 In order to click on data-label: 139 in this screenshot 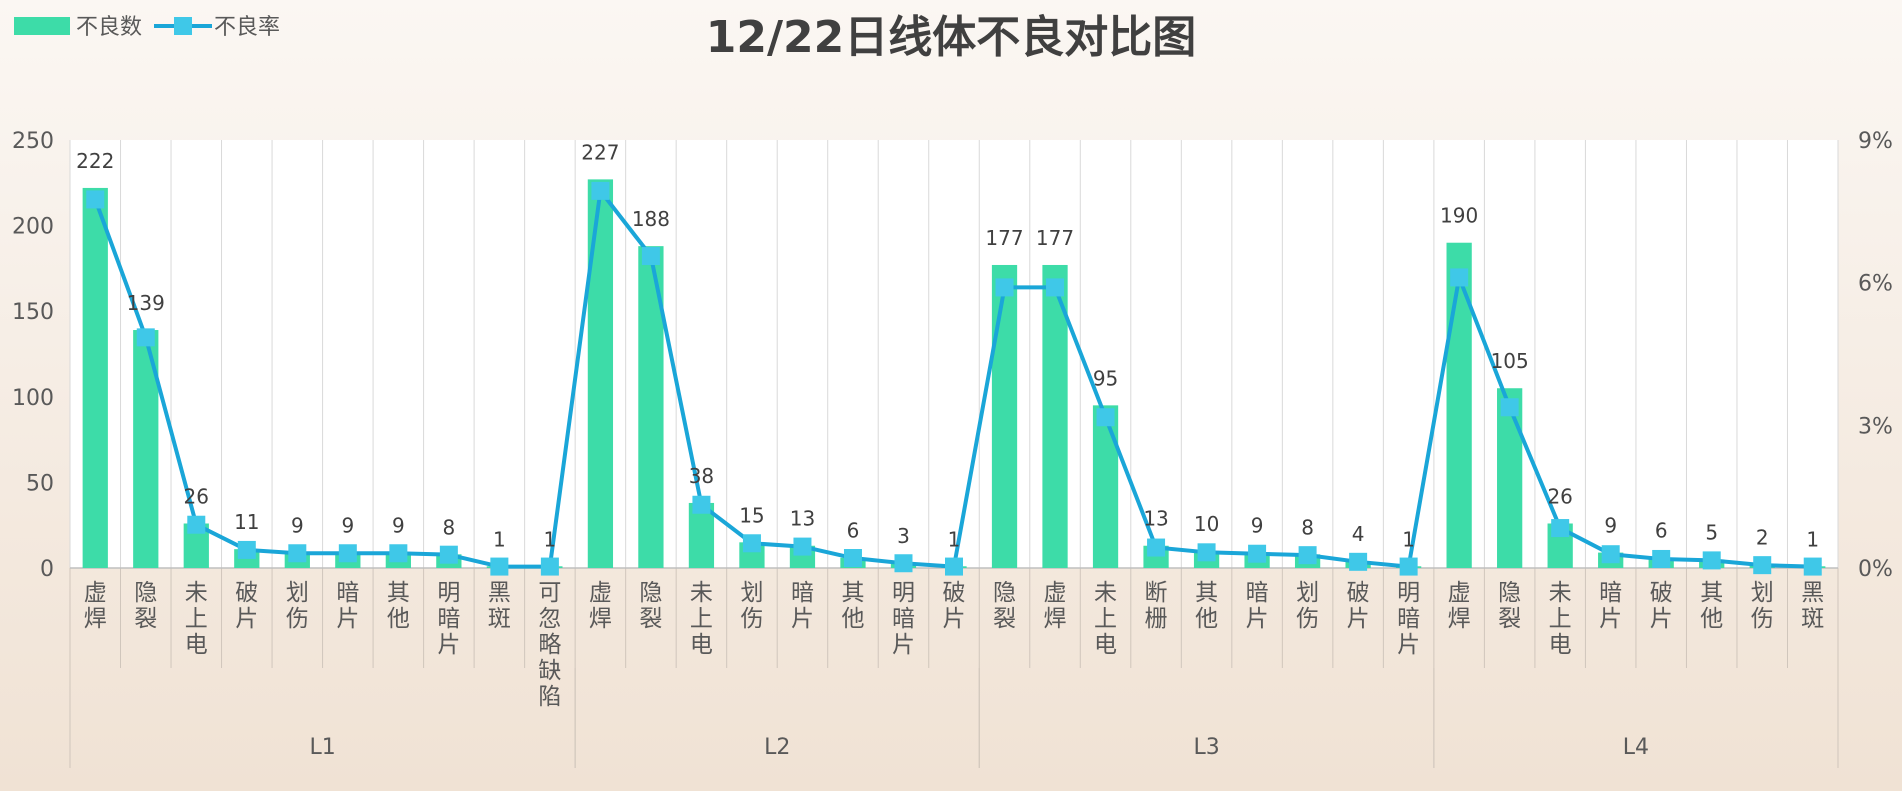, I will do `click(146, 303)`.